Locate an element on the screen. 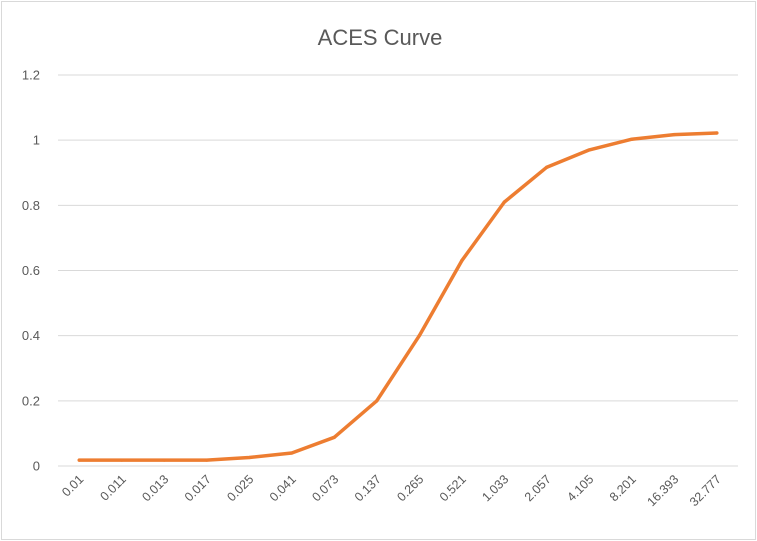  x-tick-label: 0.073 is located at coordinates (325, 488).